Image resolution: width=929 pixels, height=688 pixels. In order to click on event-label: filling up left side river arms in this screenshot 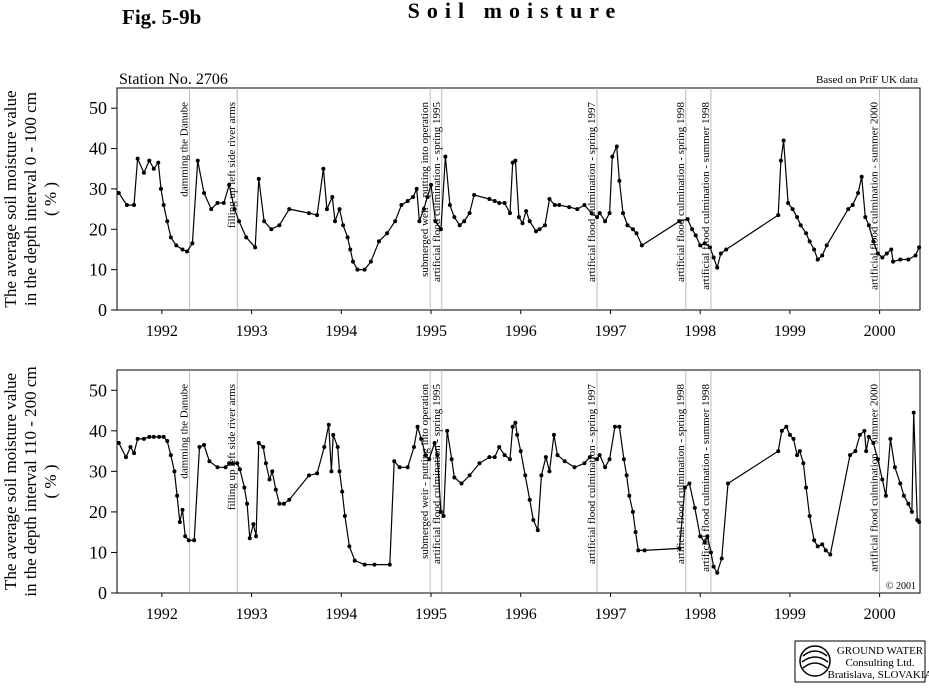, I will do `click(232, 447)`.